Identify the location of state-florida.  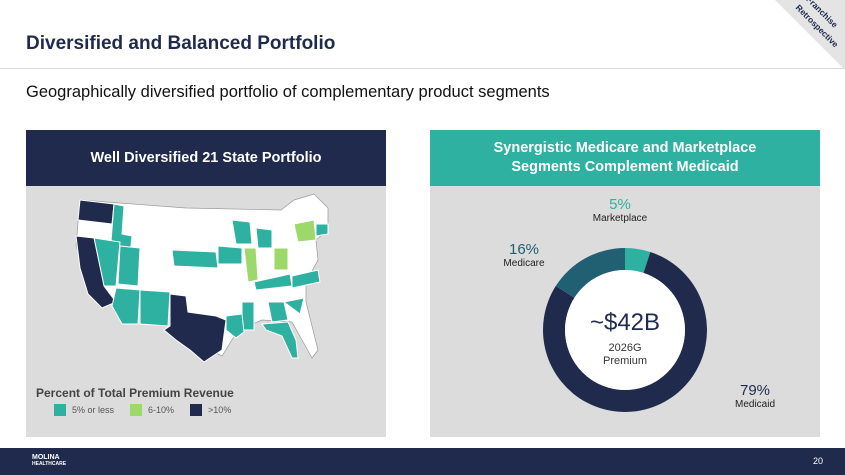
(280, 340).